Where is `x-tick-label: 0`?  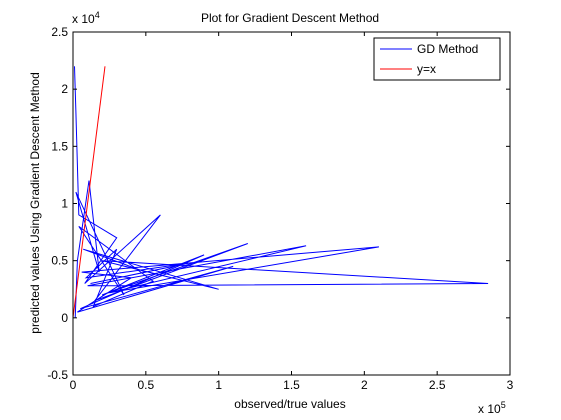 x-tick-label: 0 is located at coordinates (73, 385).